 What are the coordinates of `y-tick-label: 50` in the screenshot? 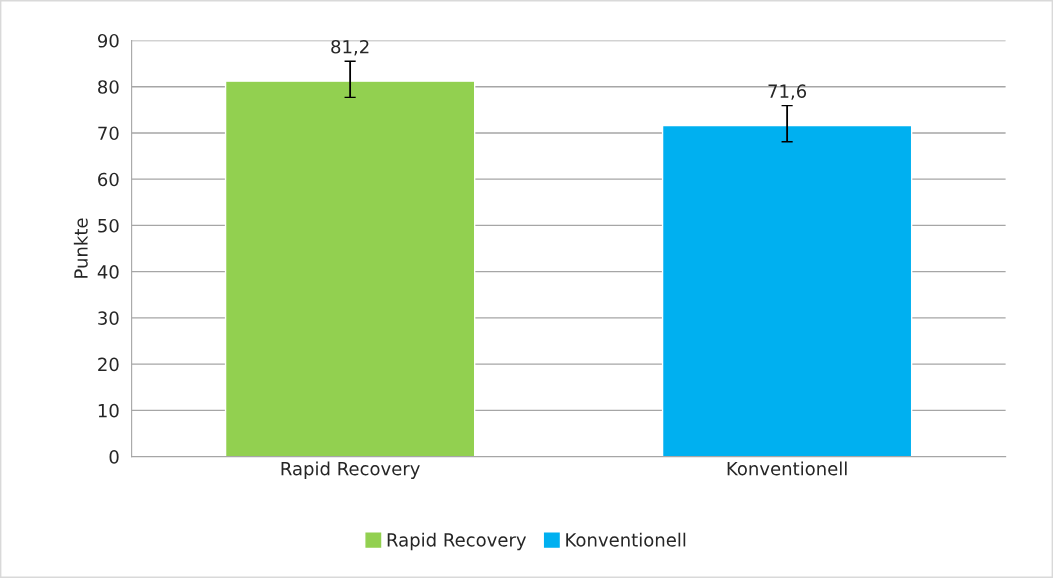 It's located at (108, 225).